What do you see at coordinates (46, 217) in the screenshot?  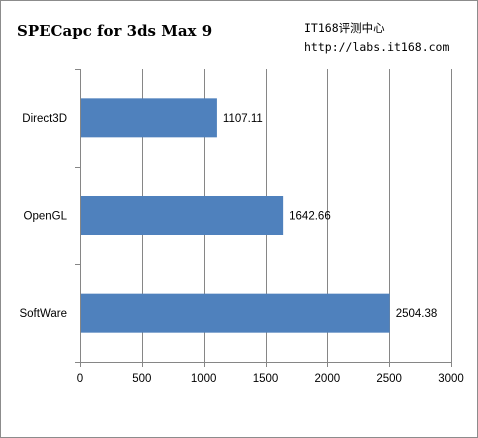 I see `category-label: OpenGL` at bounding box center [46, 217].